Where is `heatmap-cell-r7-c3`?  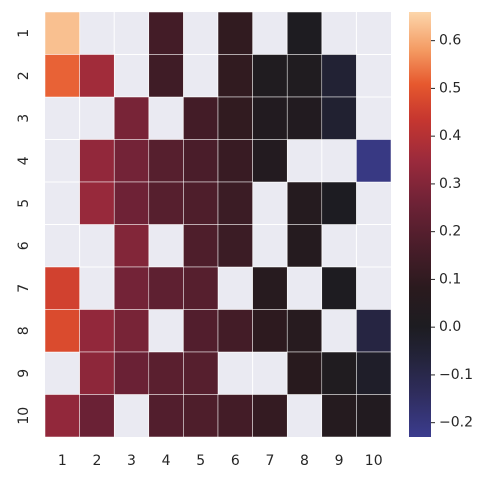
heatmap-cell-r7-c3 is located at coordinates (131, 288).